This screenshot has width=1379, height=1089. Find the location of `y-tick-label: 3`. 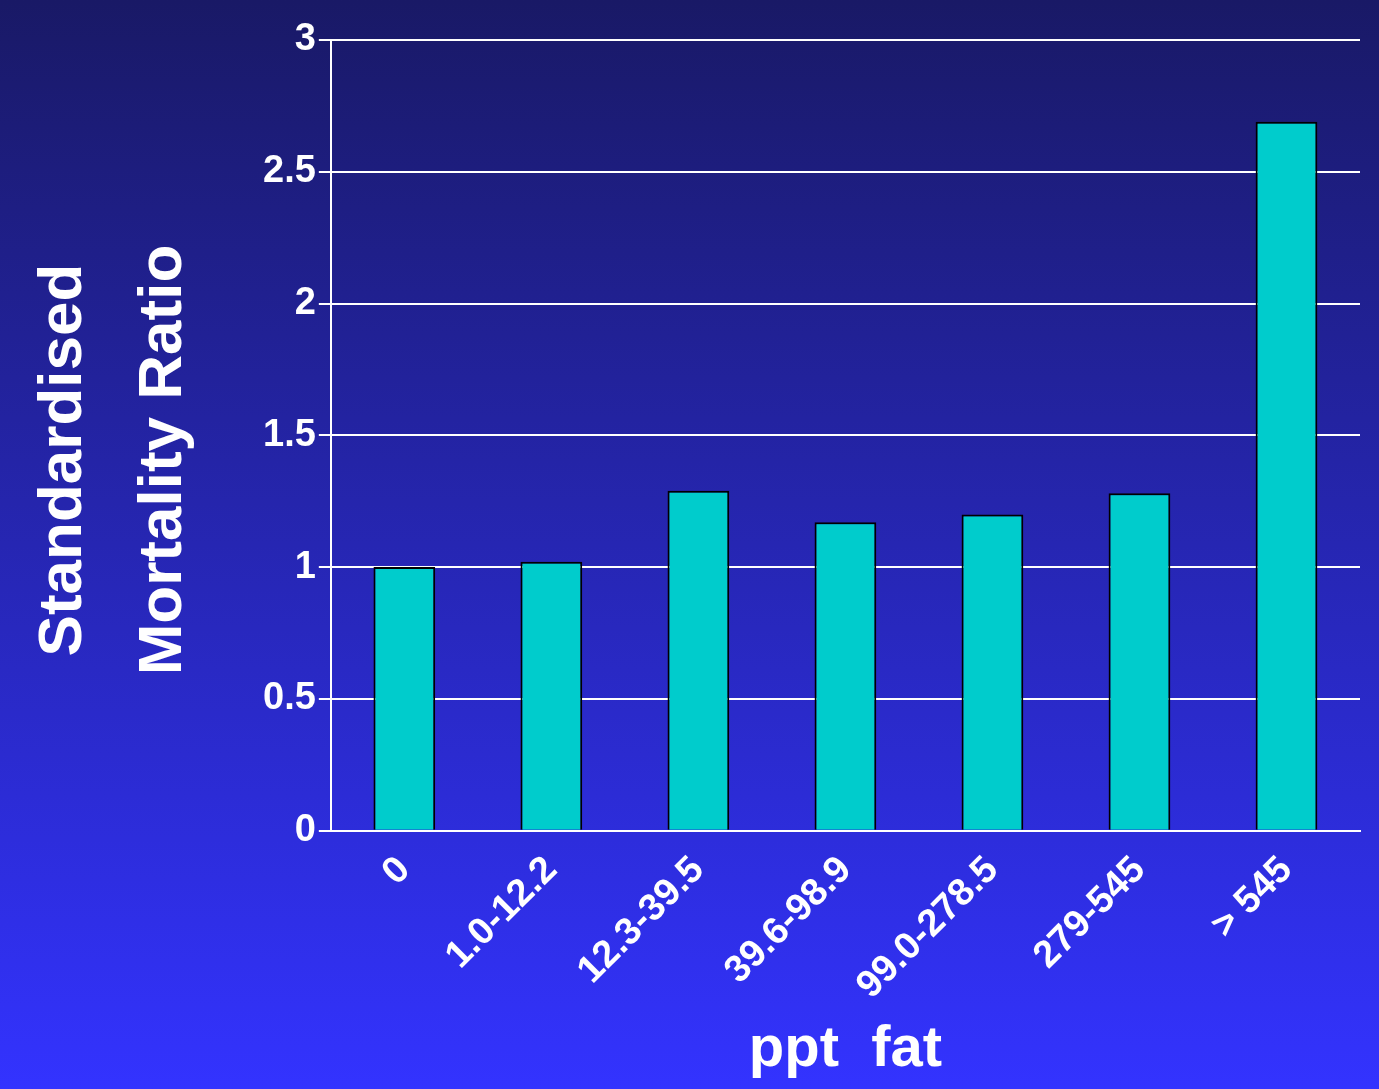

y-tick-label: 3 is located at coordinates (305, 37).